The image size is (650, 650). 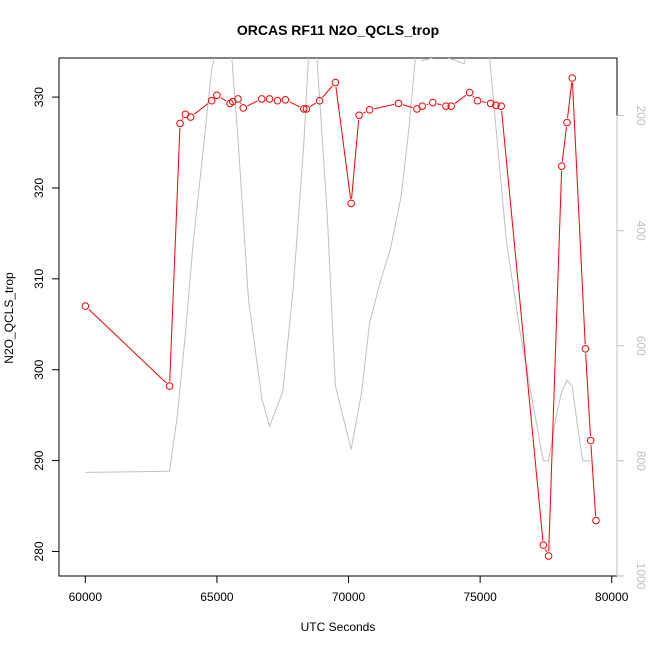 I want to click on x-tick-label: 80000, so click(x=612, y=597).